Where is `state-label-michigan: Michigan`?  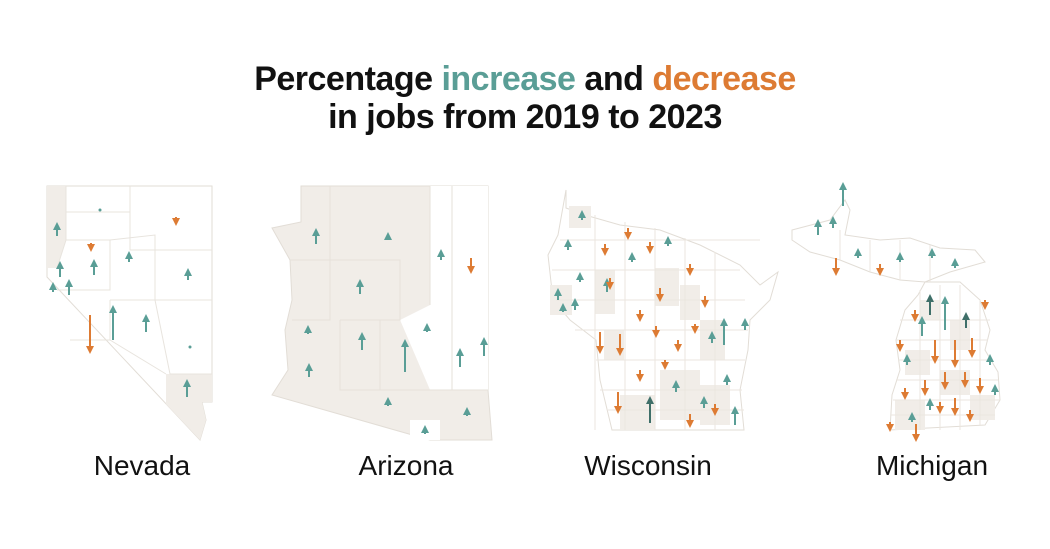 state-label-michigan: Michigan is located at coordinates (932, 465).